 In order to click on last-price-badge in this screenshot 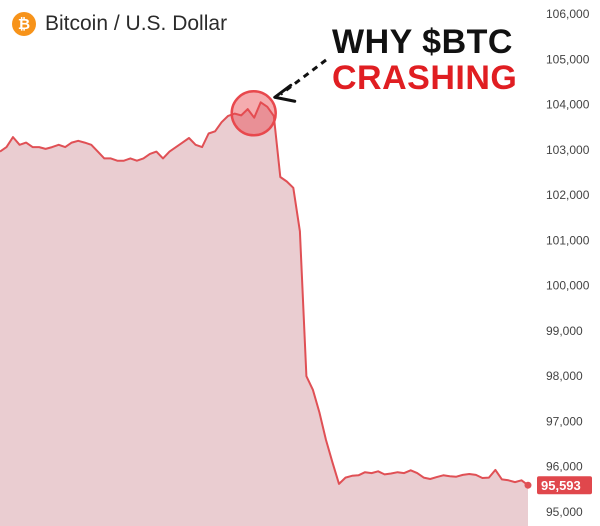, I will do `click(564, 485)`.